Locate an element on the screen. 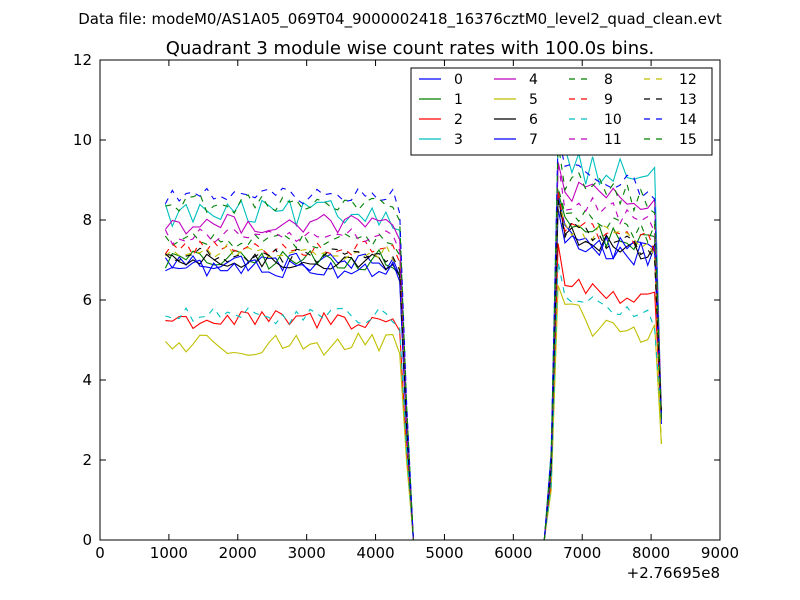 This screenshot has width=800, height=600. x-tick-label: 0 is located at coordinates (100, 553).